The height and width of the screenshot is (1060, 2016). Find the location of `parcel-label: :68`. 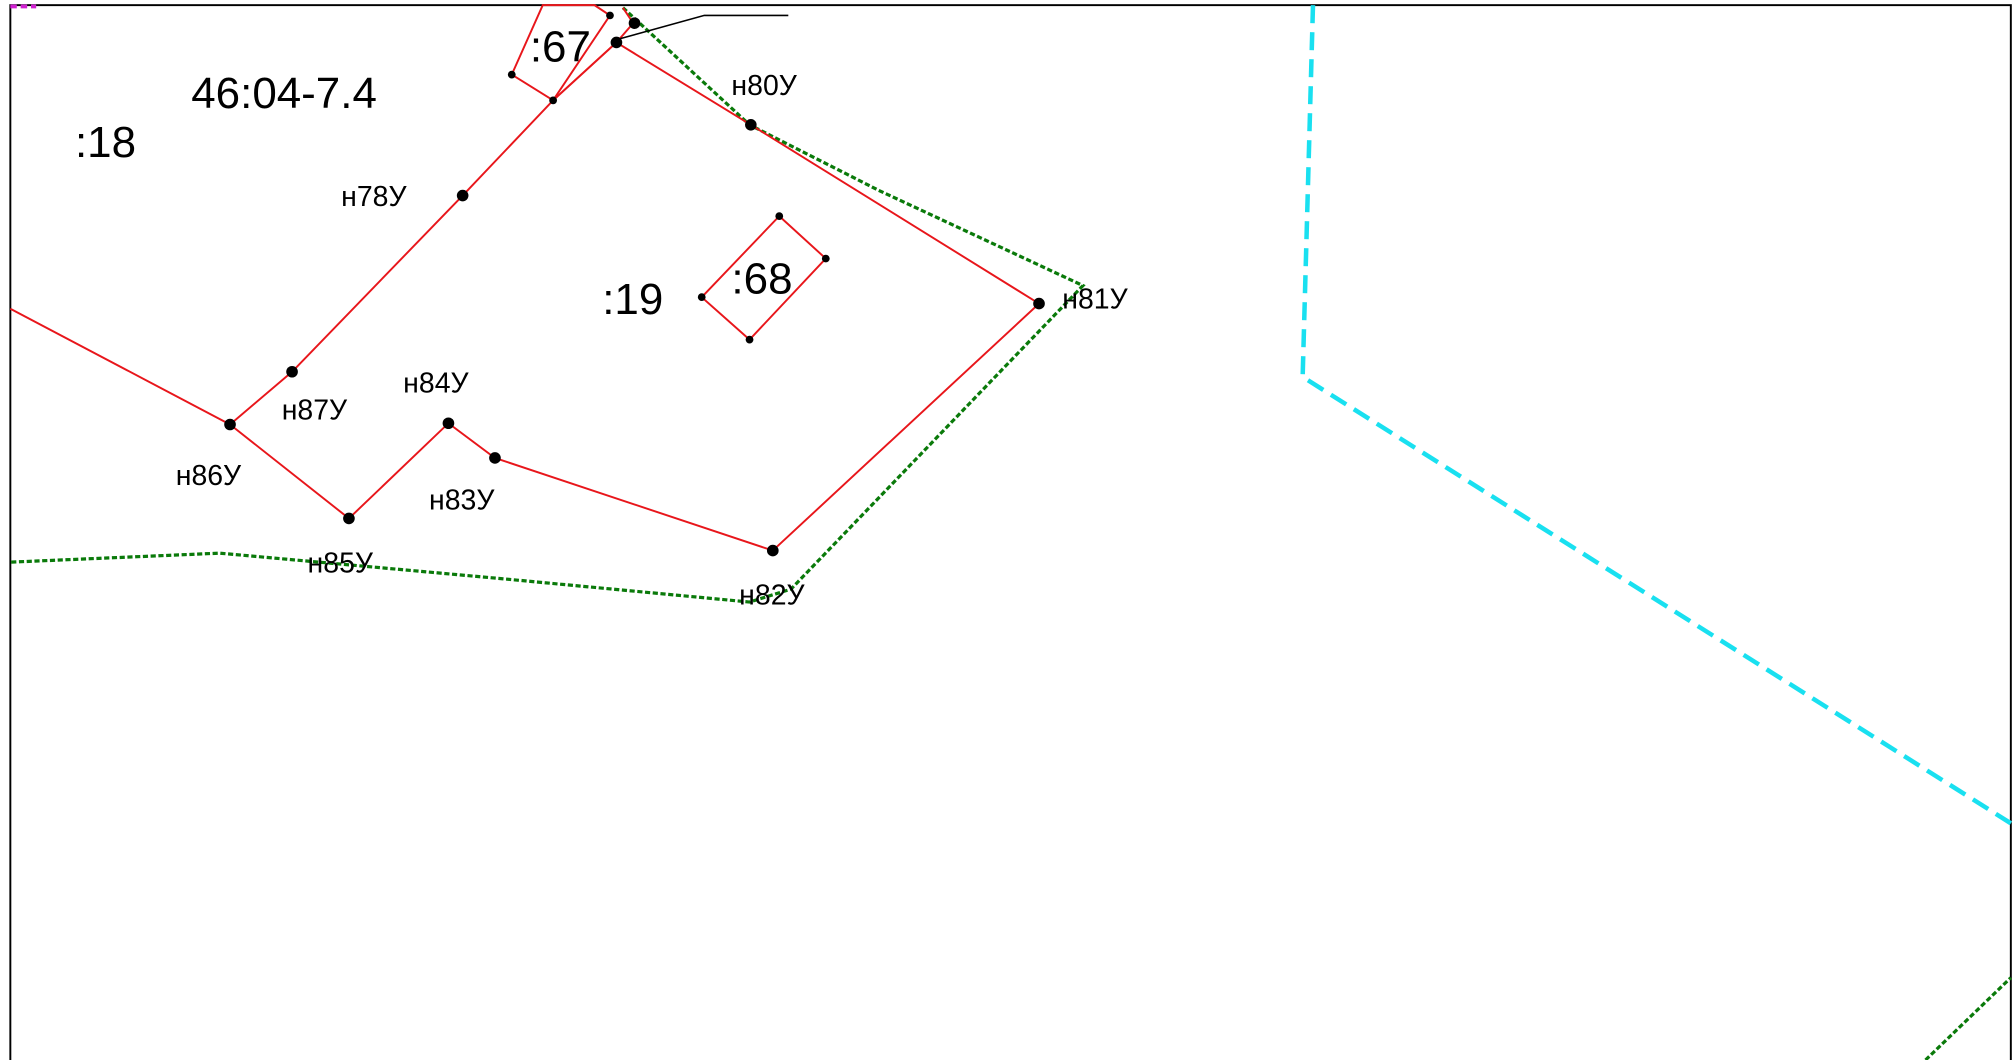

parcel-label: :68 is located at coordinates (761, 278).